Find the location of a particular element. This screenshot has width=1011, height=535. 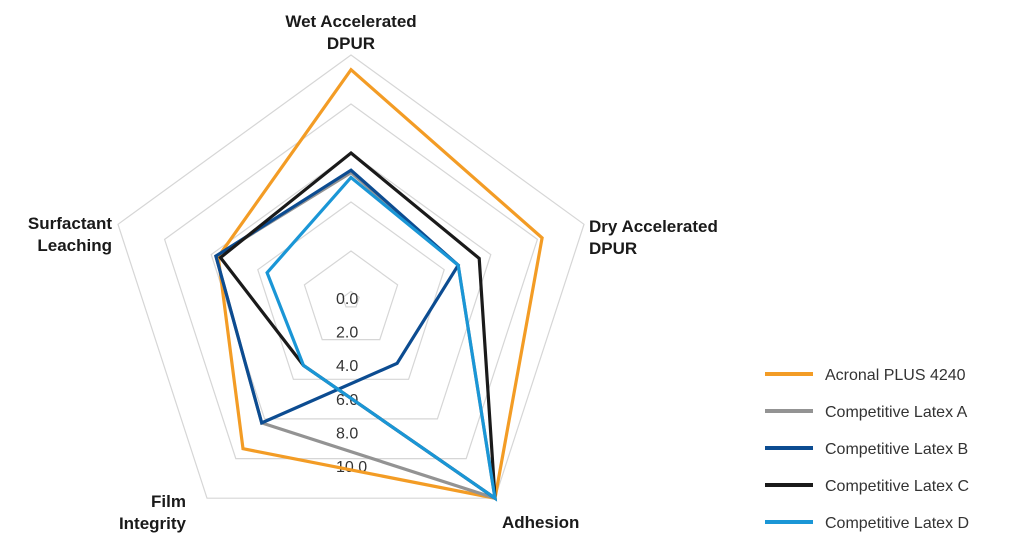

axis-label-1: Wet Accelerated DPUR is located at coordinates (350, 32).